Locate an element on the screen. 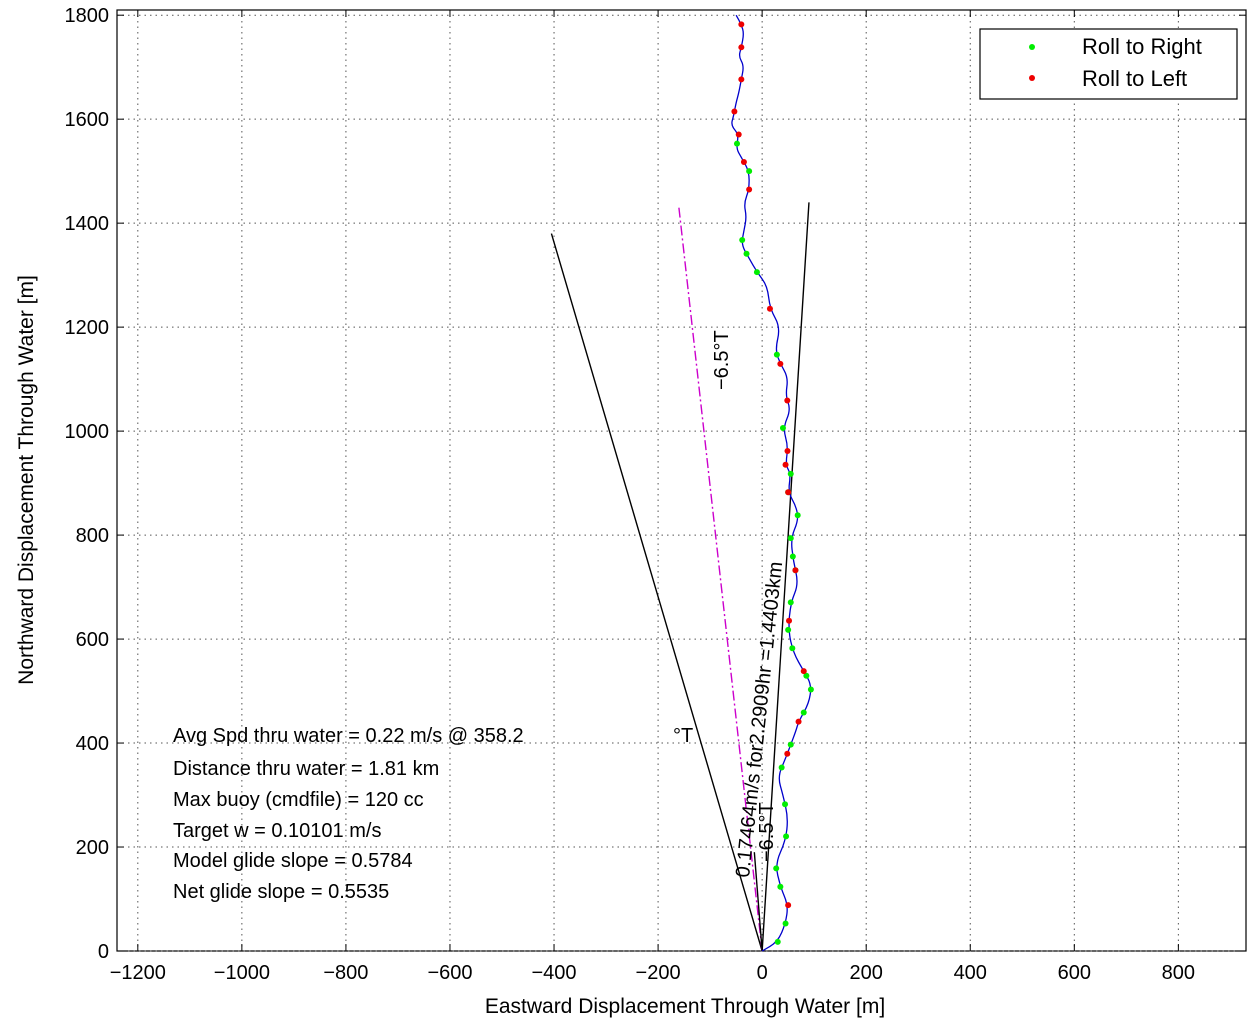  heading-line-bound-right is located at coordinates (785, 577).